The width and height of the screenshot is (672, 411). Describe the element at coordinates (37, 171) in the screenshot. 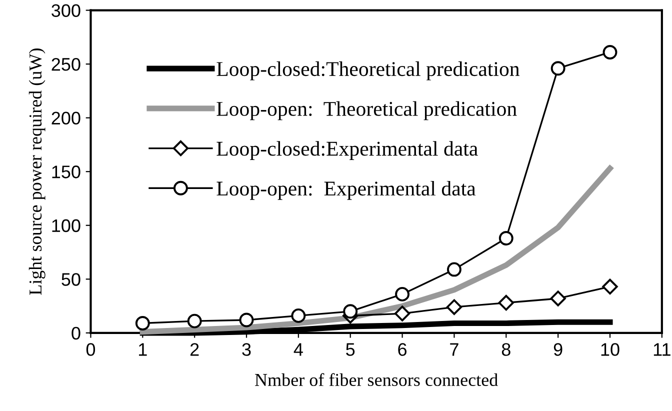

I see `y-axis-title: Light source power required (uW)` at that location.